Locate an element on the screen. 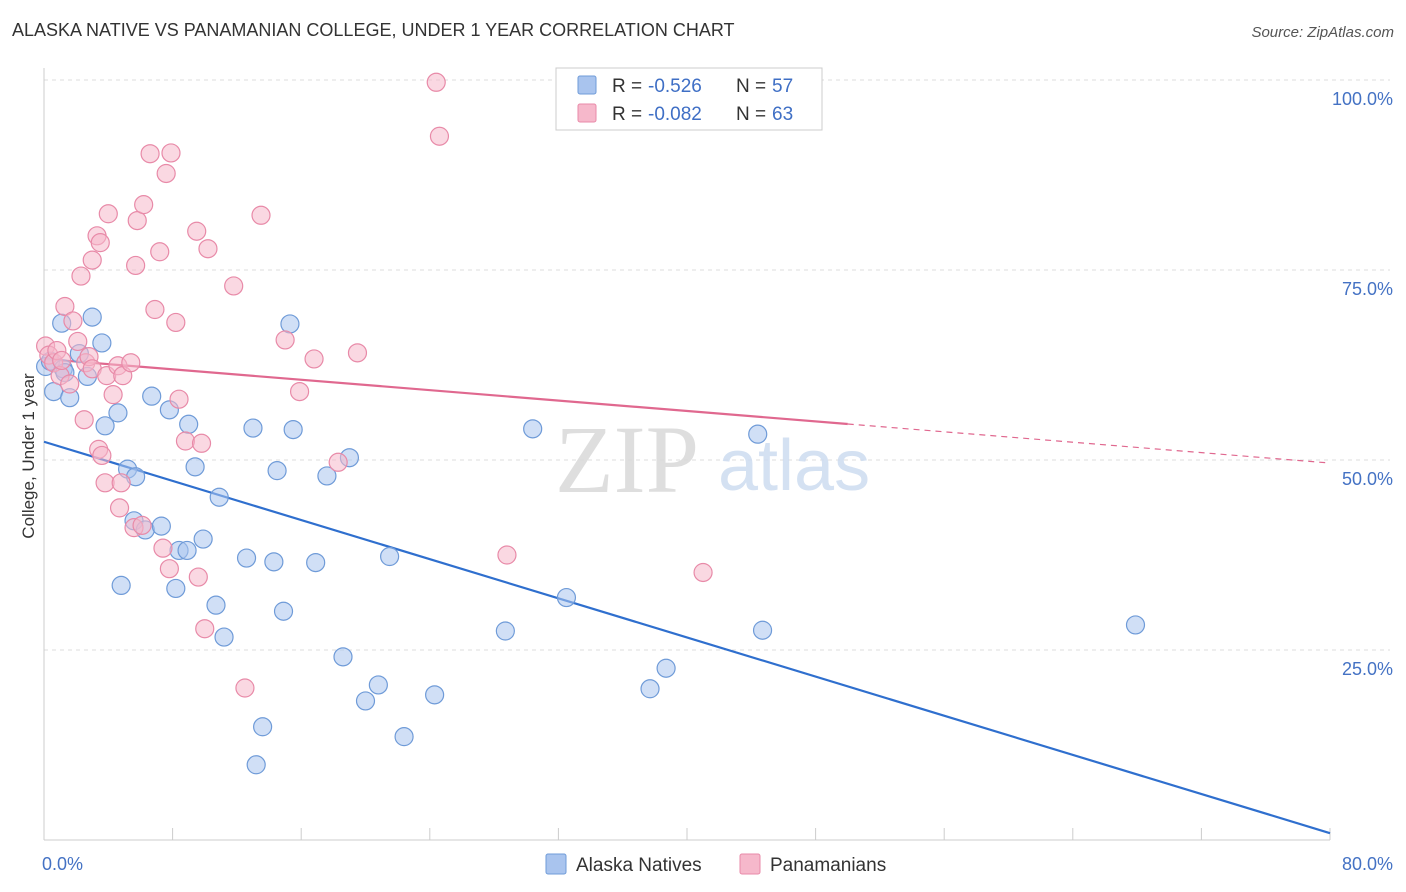 This screenshot has width=1406, height=892. y-tick-labels: 25.0% 50.0% 75.0% 100.0% is located at coordinates (1362, 384).